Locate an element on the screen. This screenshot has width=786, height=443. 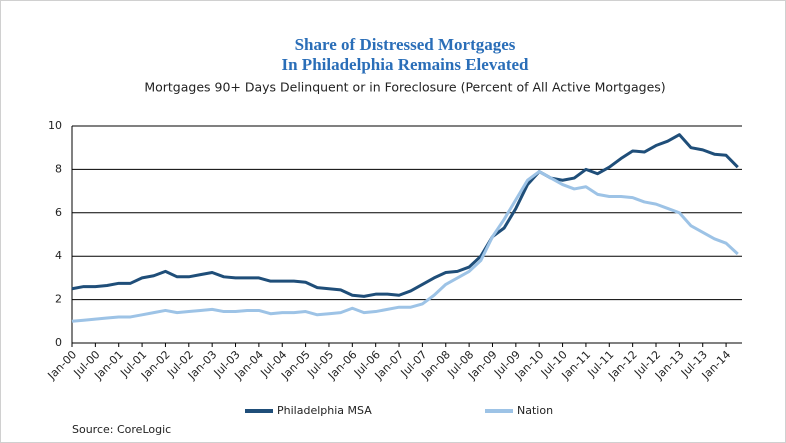
y-tick-label: 10 is located at coordinates (55, 125).